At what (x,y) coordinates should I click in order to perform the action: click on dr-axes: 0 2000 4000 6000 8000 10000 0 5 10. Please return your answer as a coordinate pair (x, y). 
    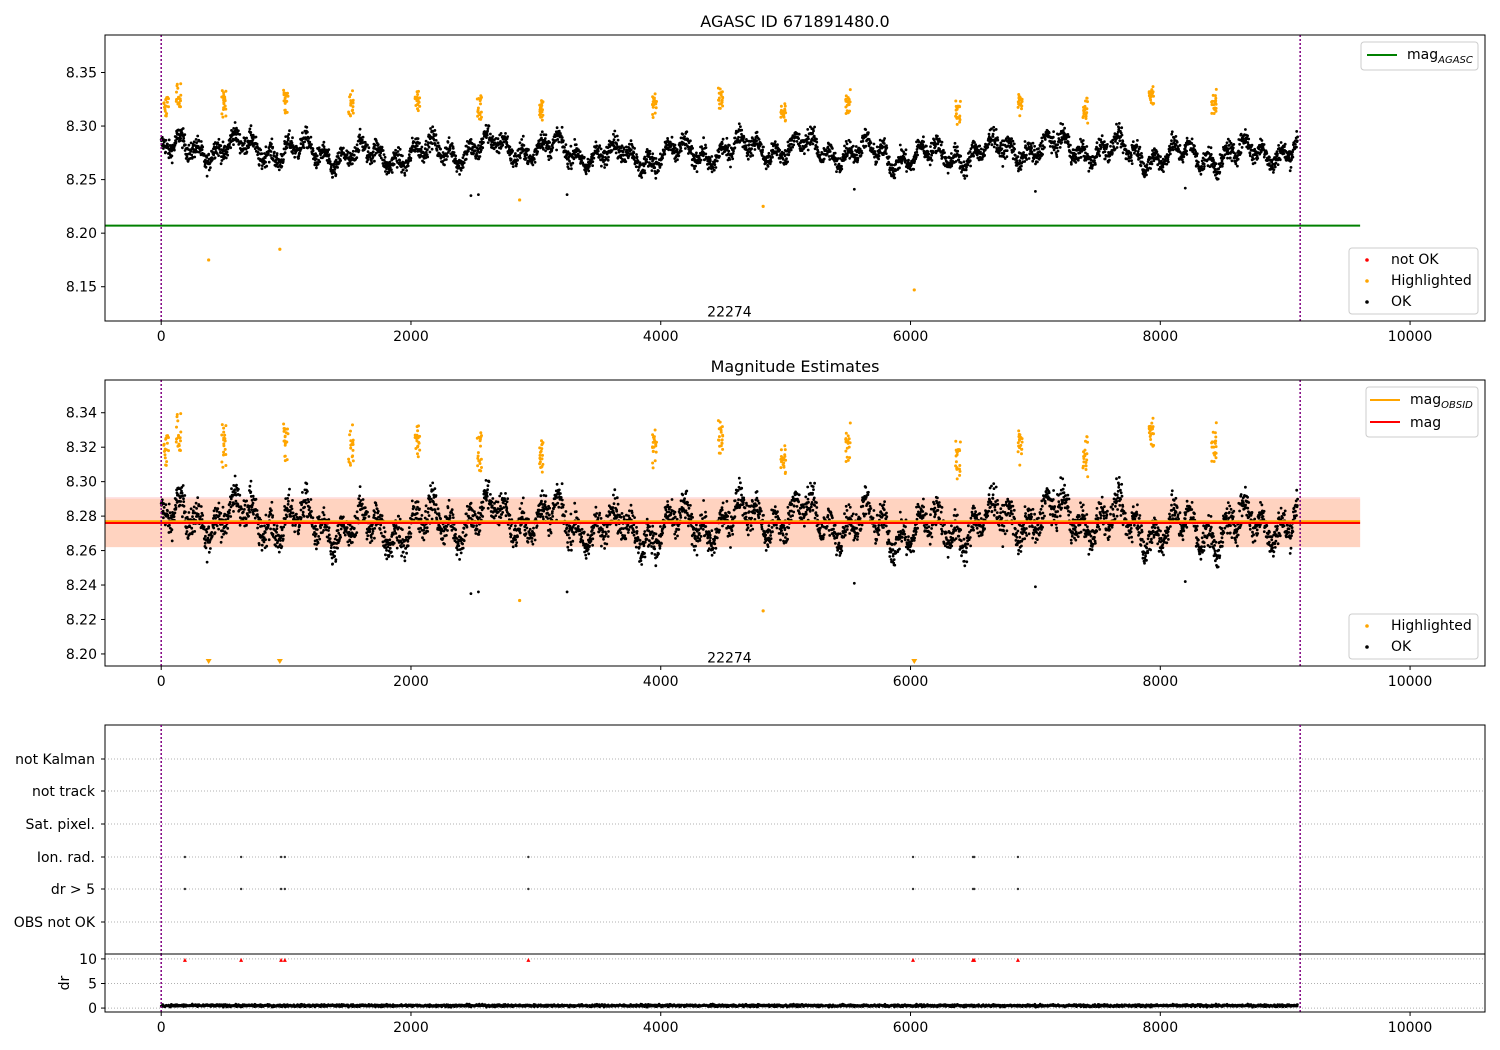
    Looking at the image, I should click on (755, 994).